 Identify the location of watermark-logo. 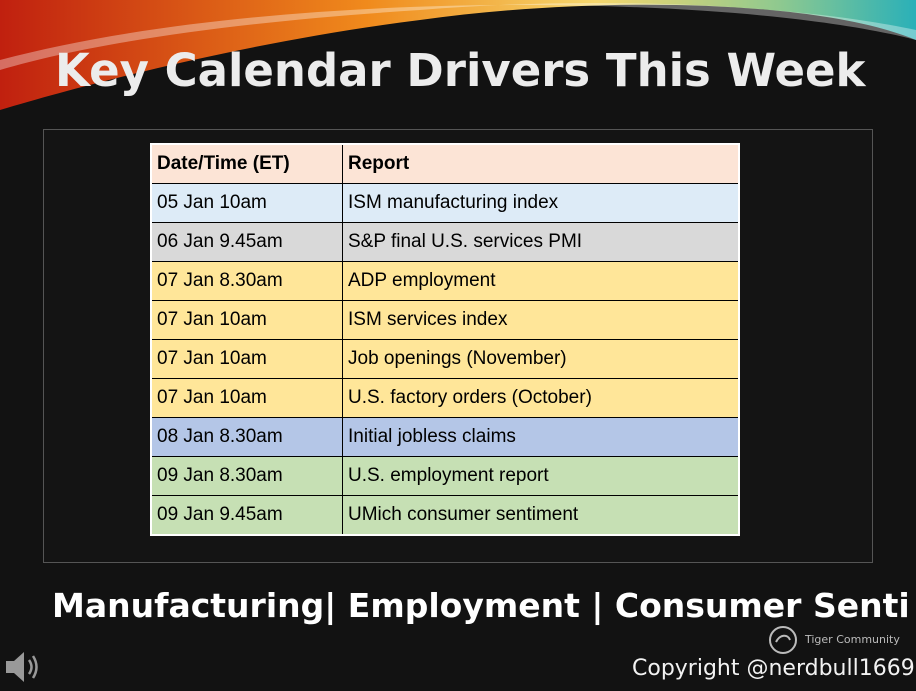
(783, 640).